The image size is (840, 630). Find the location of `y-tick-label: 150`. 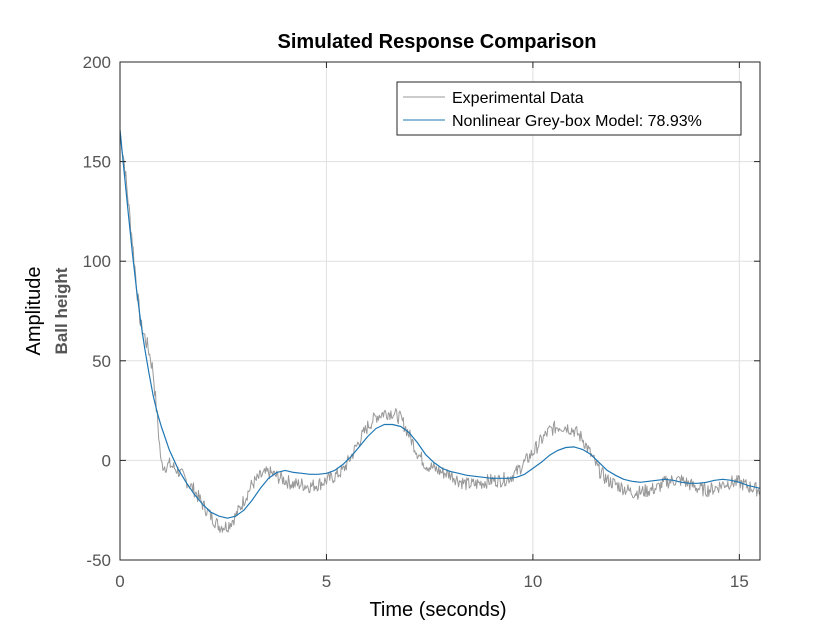

y-tick-label: 150 is located at coordinates (97, 162).